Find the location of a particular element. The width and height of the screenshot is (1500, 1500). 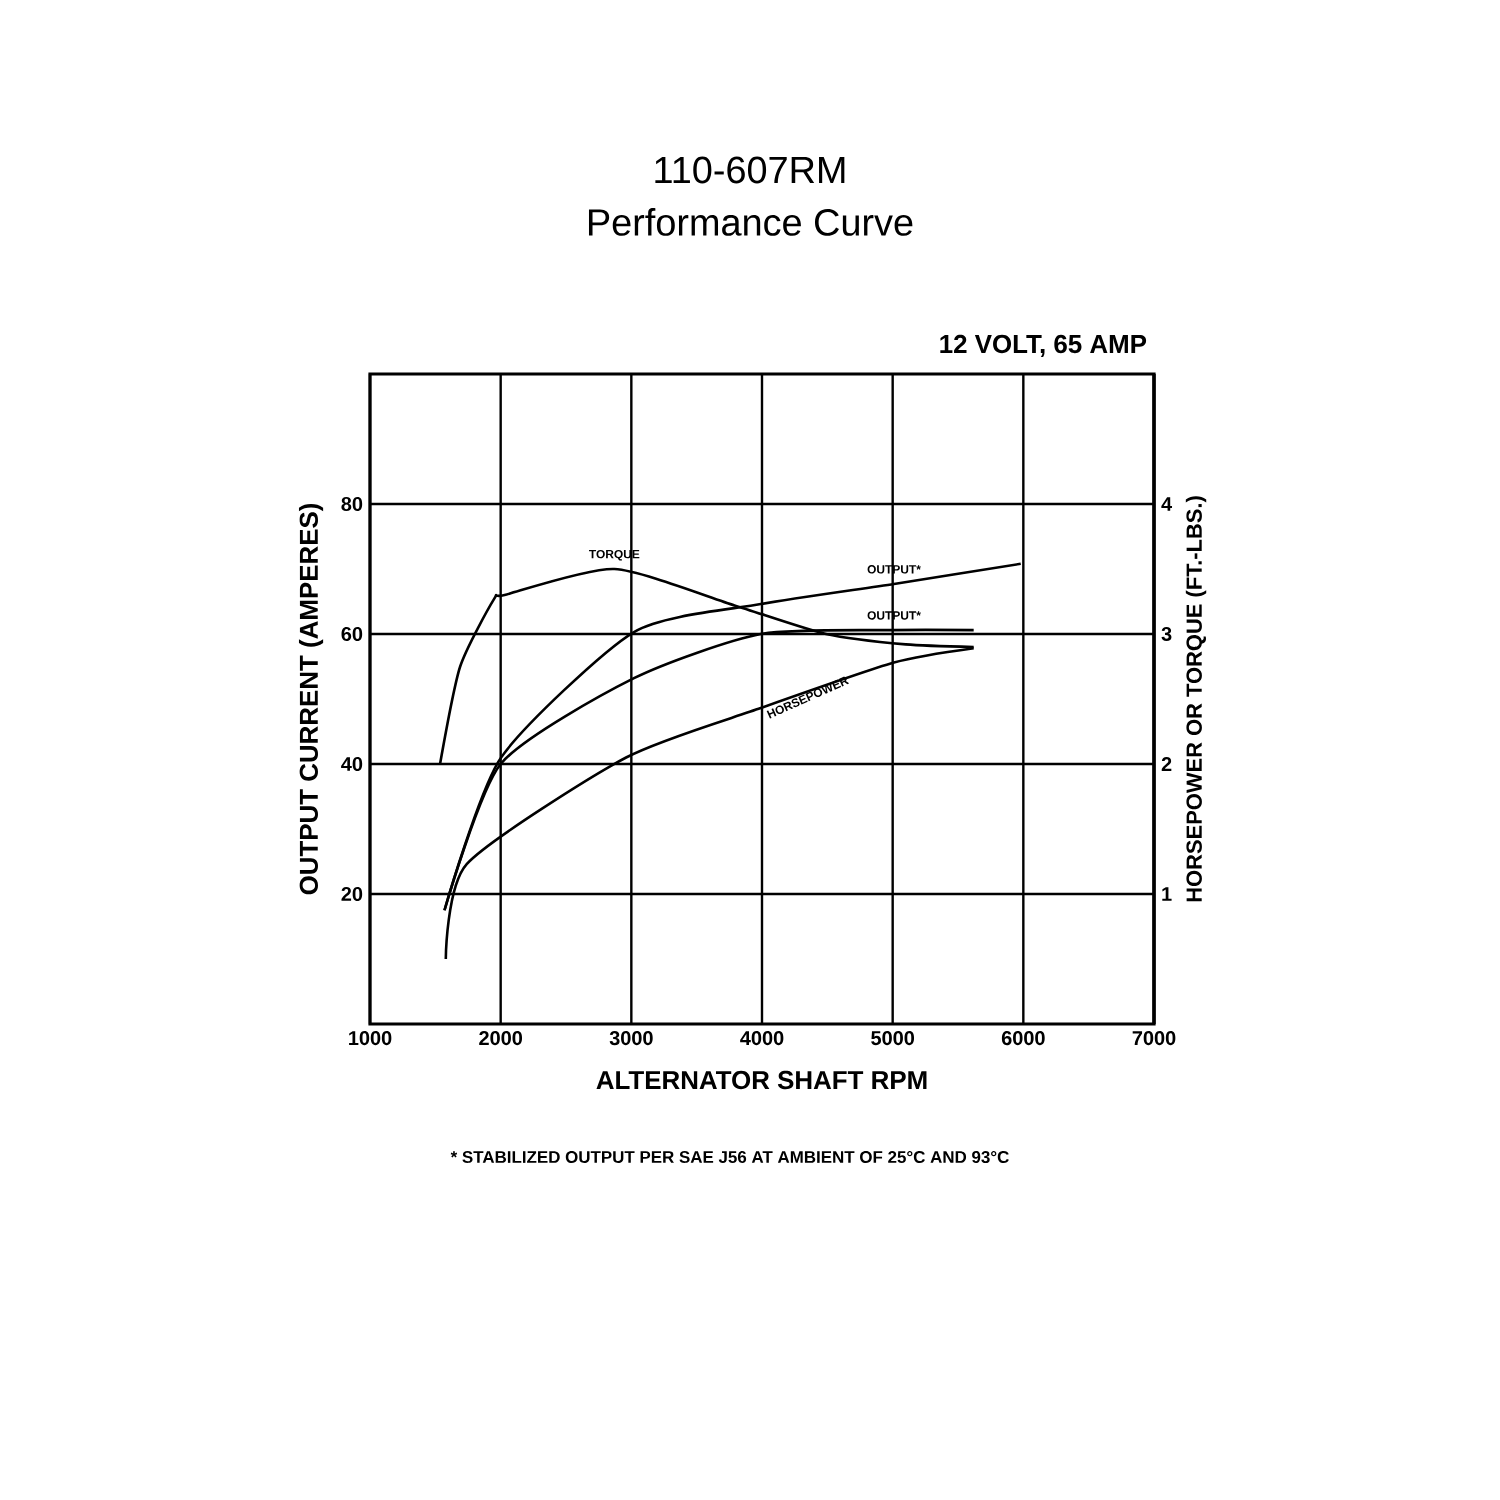

y2-tick-label: 2 is located at coordinates (1166, 764).